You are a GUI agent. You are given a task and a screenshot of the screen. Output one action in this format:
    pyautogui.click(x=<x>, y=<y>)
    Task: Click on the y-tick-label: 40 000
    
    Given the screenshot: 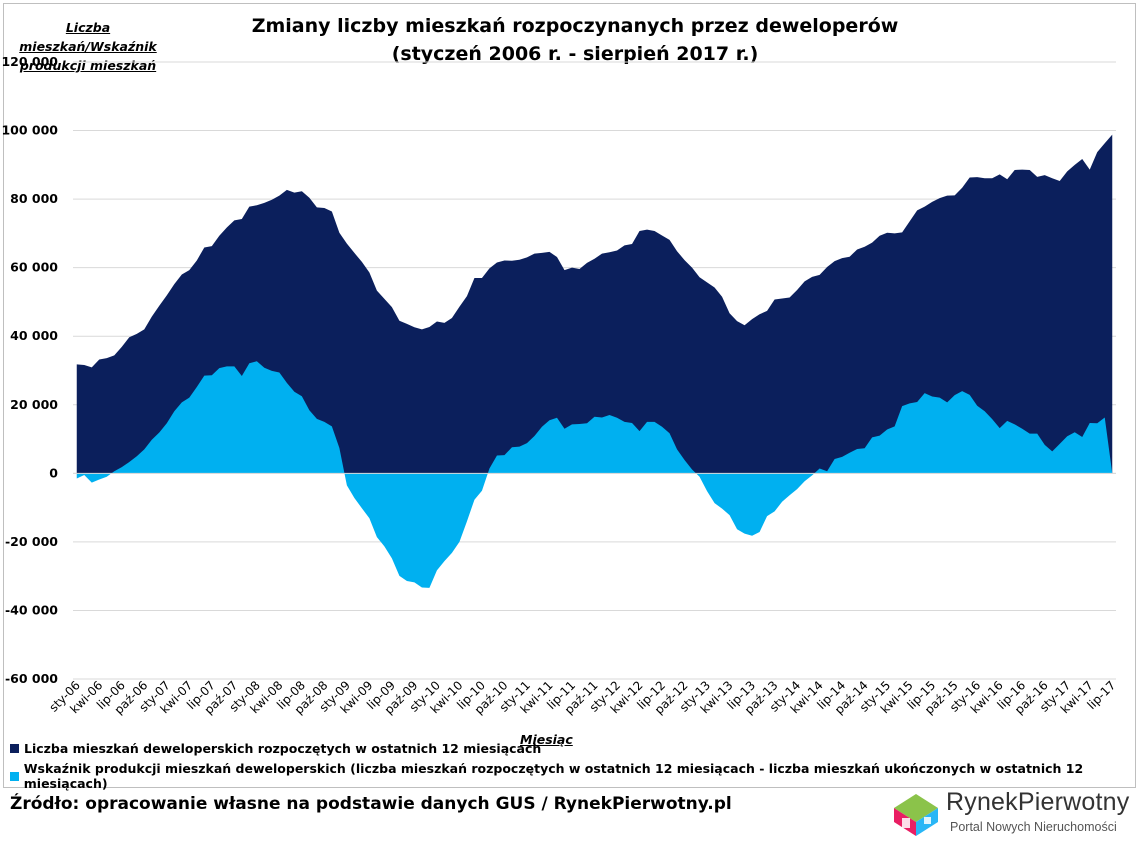 What is the action you would take?
    pyautogui.click(x=34, y=335)
    